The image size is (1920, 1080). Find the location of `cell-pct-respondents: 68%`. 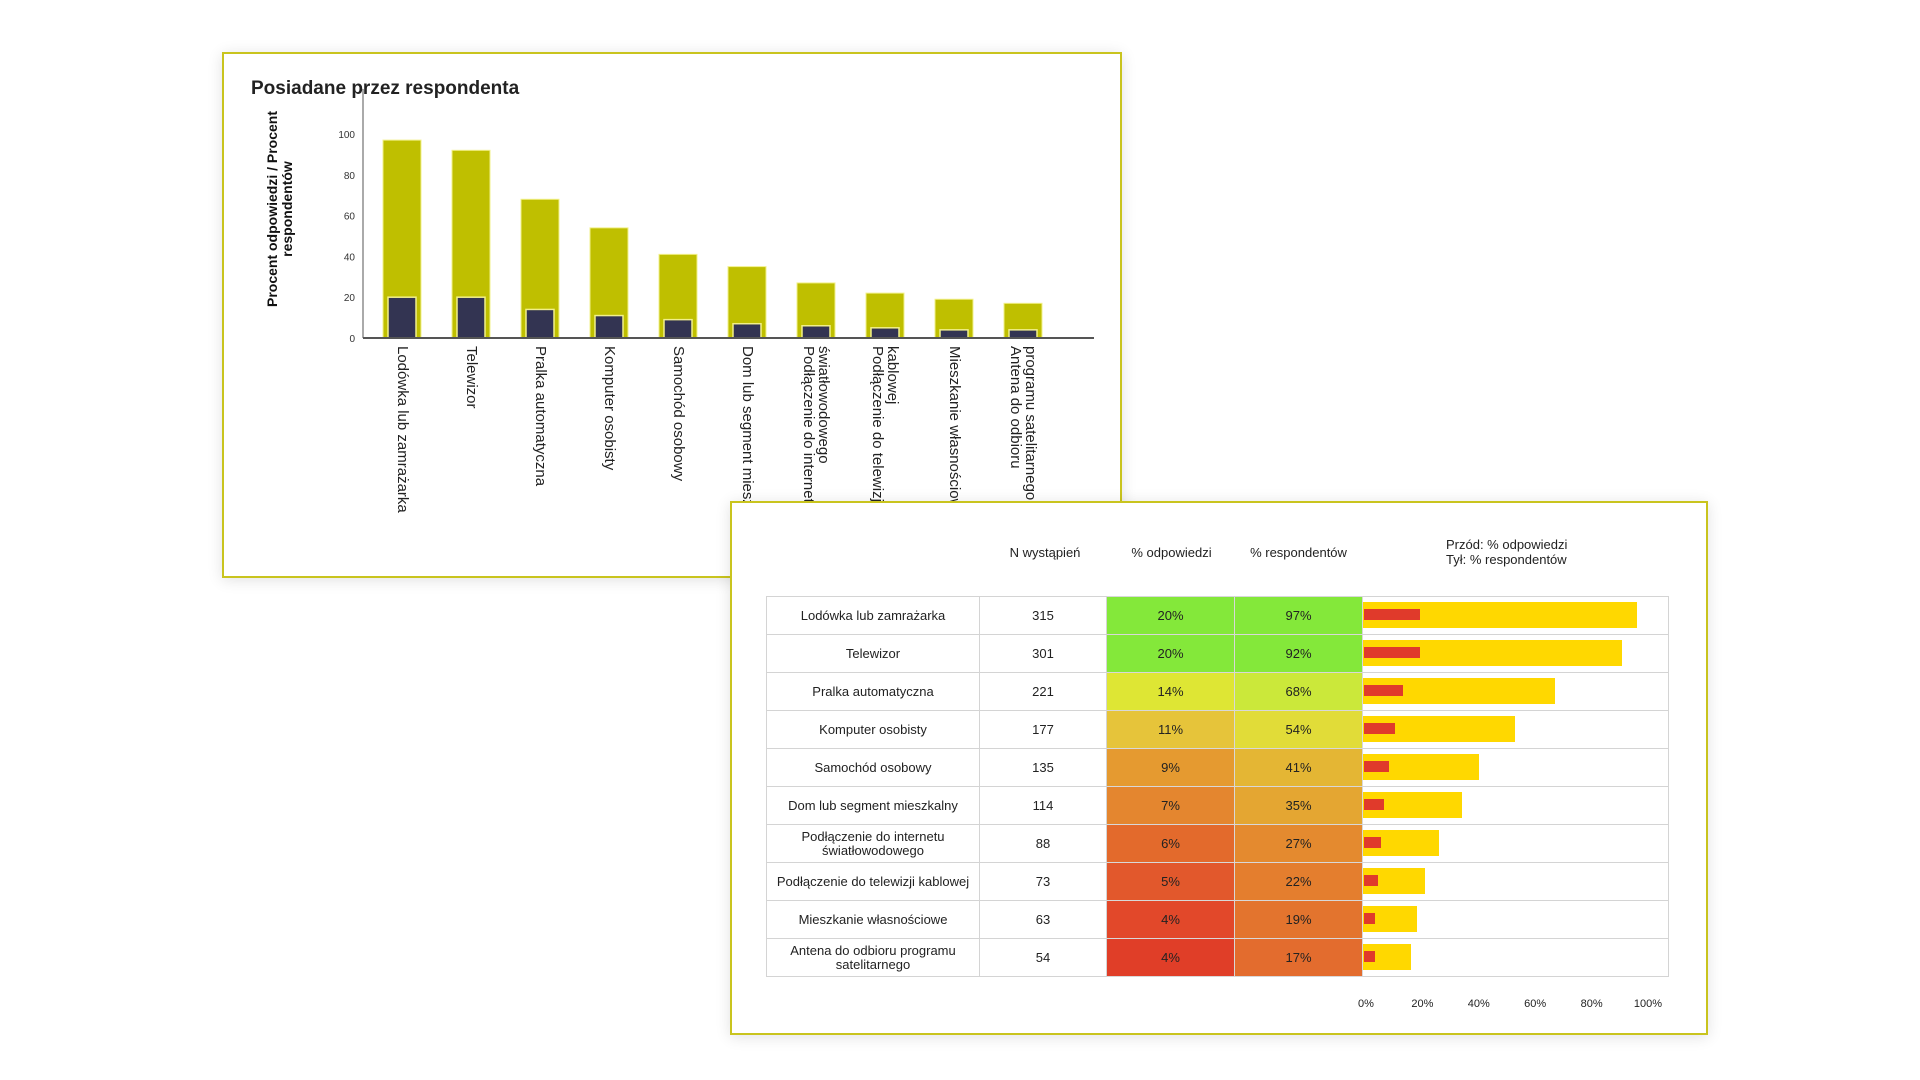

cell-pct-respondents: 68% is located at coordinates (1298, 691).